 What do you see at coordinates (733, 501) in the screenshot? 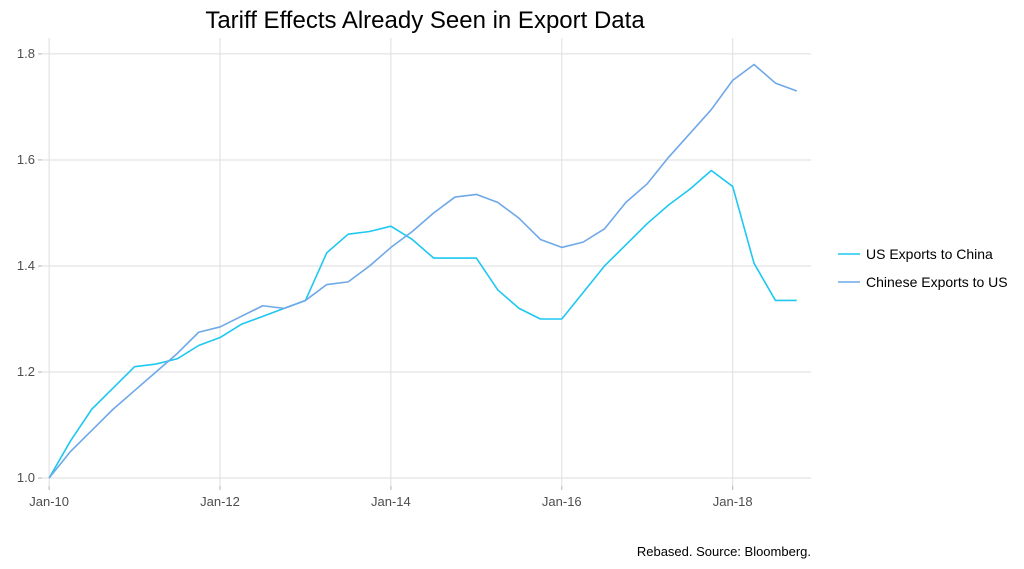
I see `x-tick-label: Jan-18` at bounding box center [733, 501].